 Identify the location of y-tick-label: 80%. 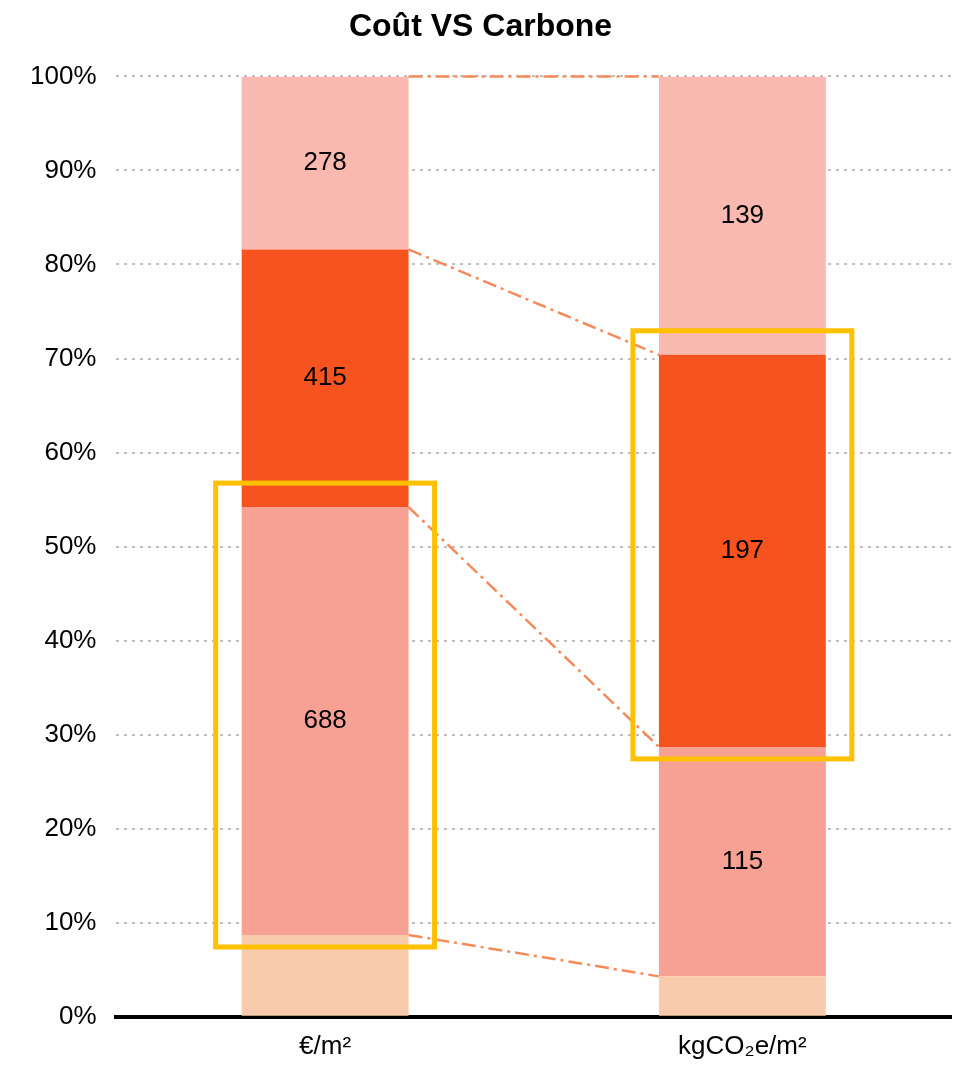
(70, 262).